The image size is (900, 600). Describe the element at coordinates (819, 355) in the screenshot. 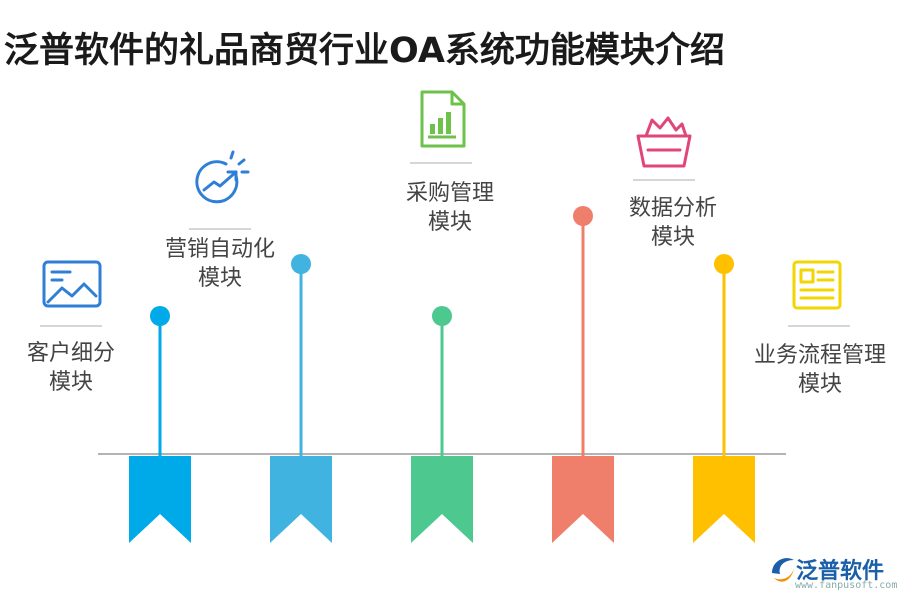

I see `module-5-name: 业务流程管理` at that location.